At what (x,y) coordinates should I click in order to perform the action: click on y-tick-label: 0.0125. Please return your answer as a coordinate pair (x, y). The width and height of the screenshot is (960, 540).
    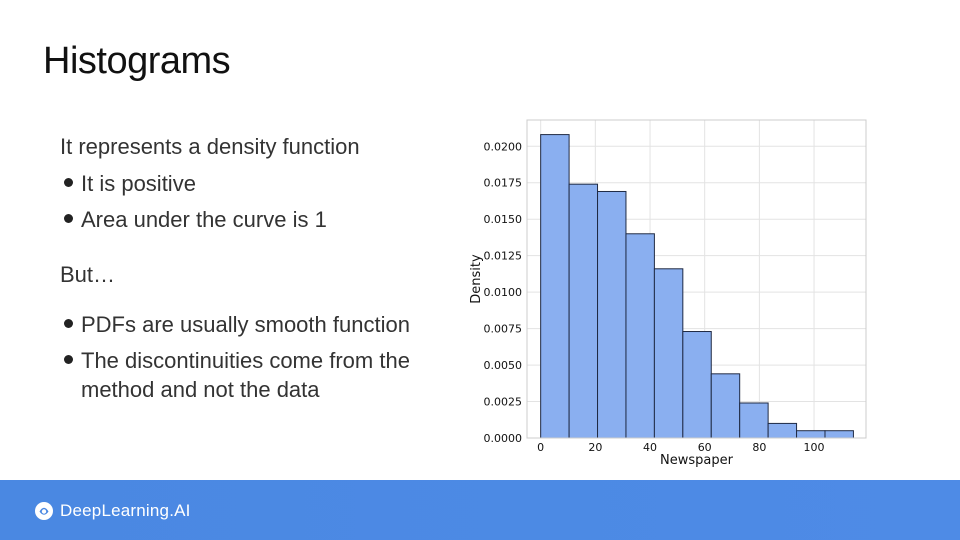
    Looking at the image, I should click on (503, 256).